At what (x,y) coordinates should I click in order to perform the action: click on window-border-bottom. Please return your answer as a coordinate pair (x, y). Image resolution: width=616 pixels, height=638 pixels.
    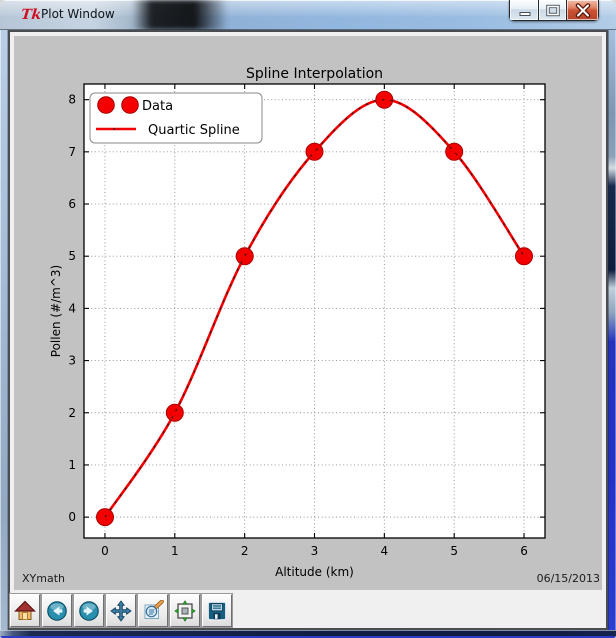
    Looking at the image, I should click on (308, 634).